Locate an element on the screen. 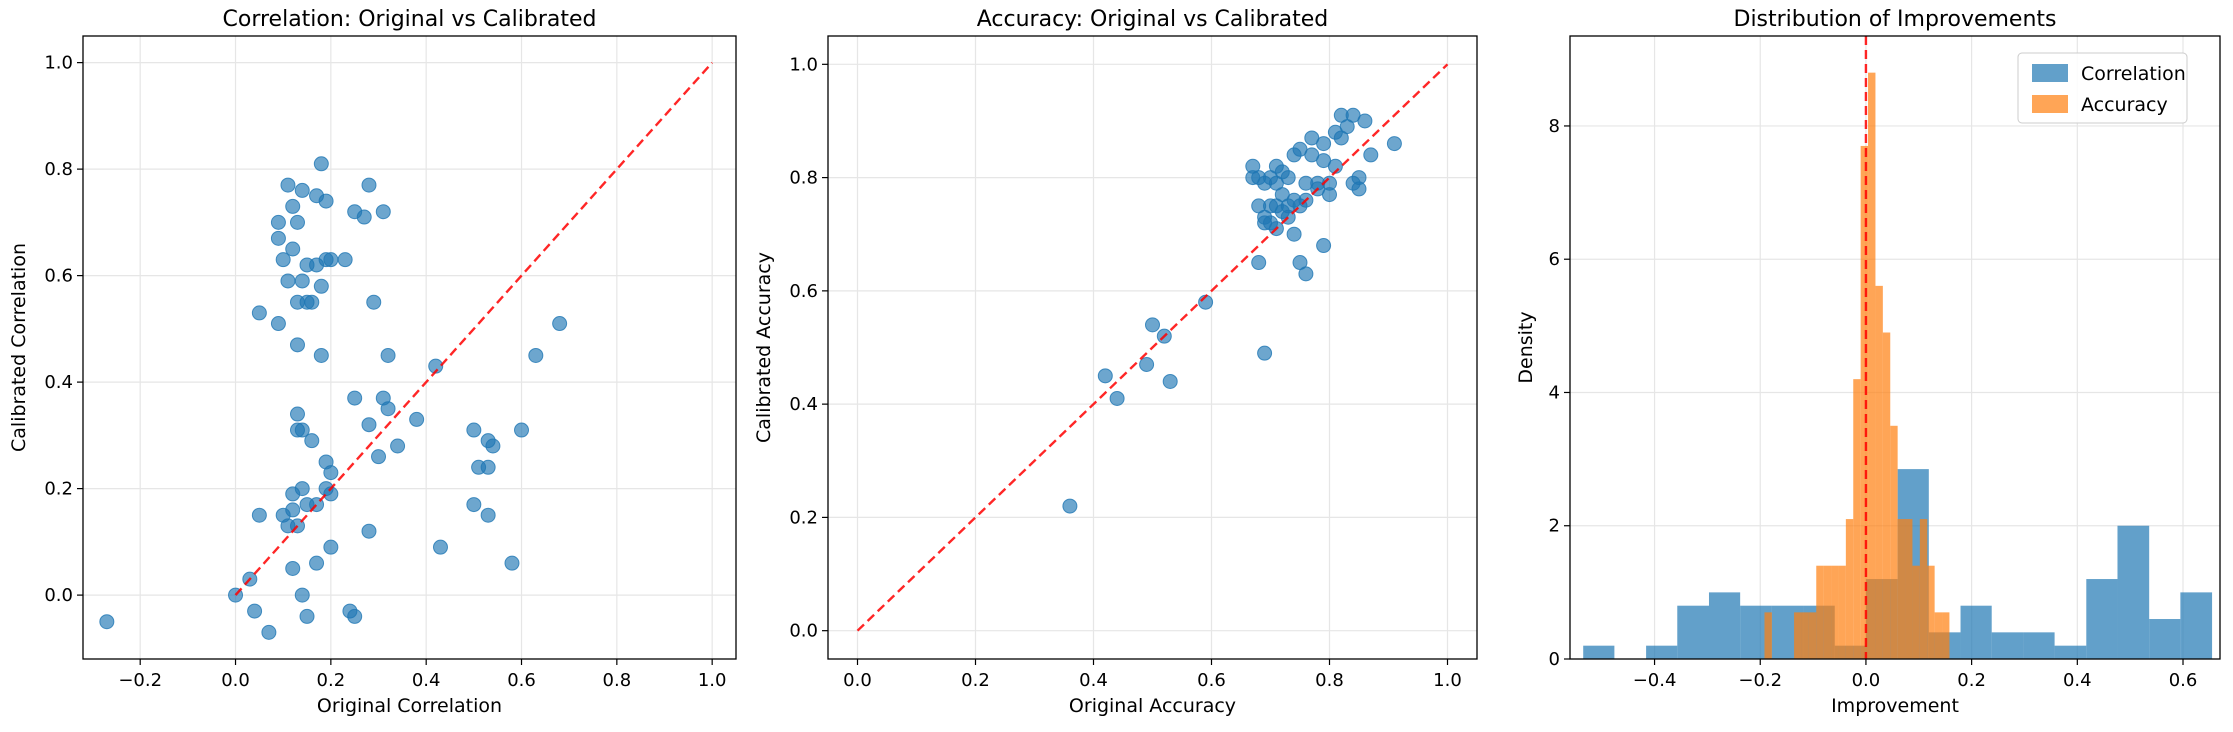 The width and height of the screenshot is (2233, 732). y-tick-label: 0.8 is located at coordinates (803, 178).